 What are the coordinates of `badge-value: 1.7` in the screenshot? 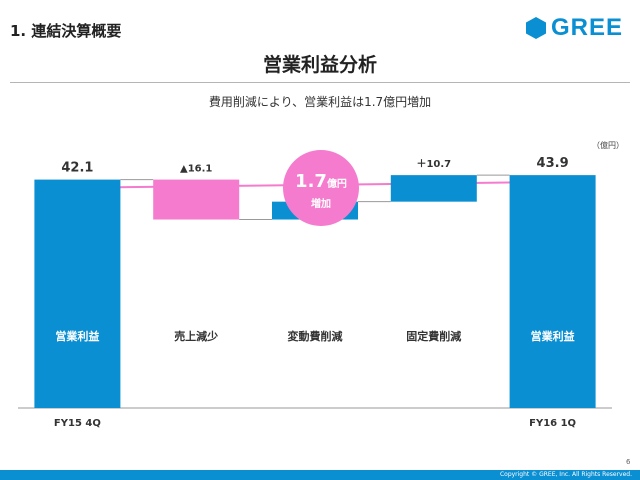 It's located at (311, 181).